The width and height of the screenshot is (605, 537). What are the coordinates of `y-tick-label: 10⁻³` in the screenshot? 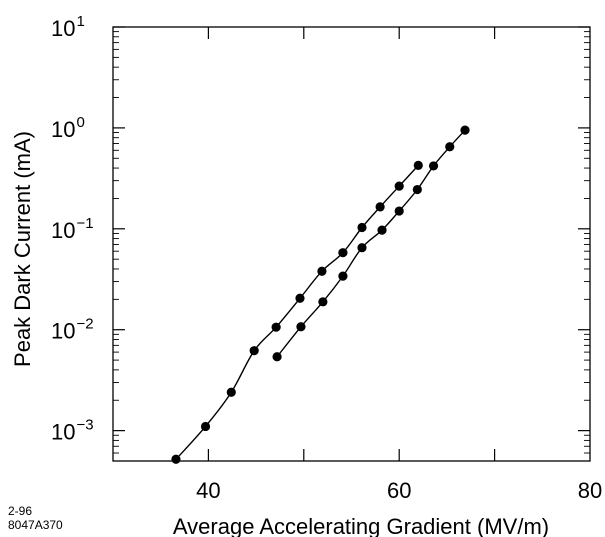 It's located at (72, 431).